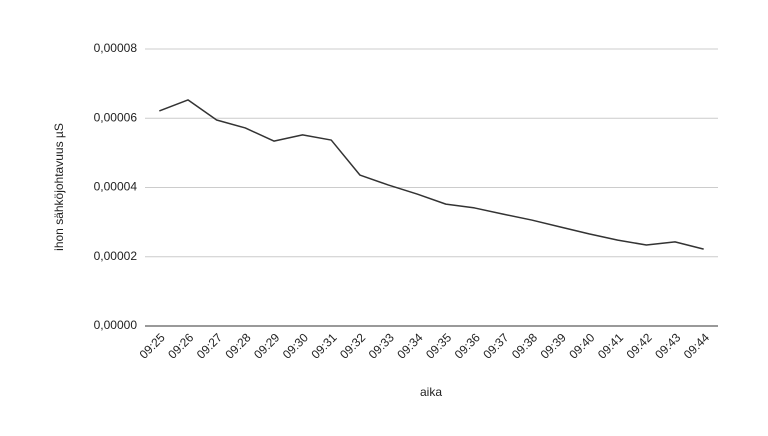 This screenshot has height=436, width=768. I want to click on x-tick-label: 09:29, so click(266, 345).